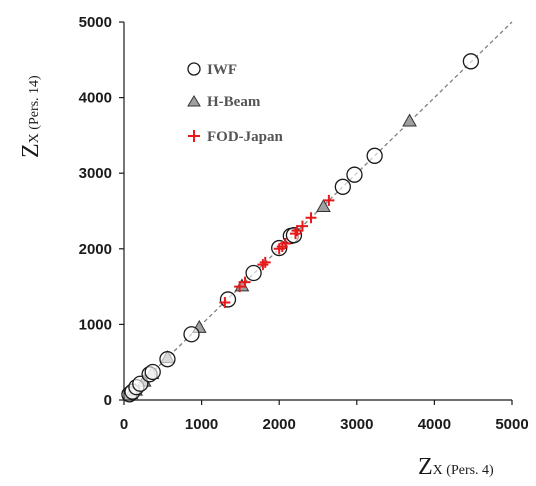  Describe the element at coordinates (434, 424) in the screenshot. I see `x-tick-label: 4000` at that location.